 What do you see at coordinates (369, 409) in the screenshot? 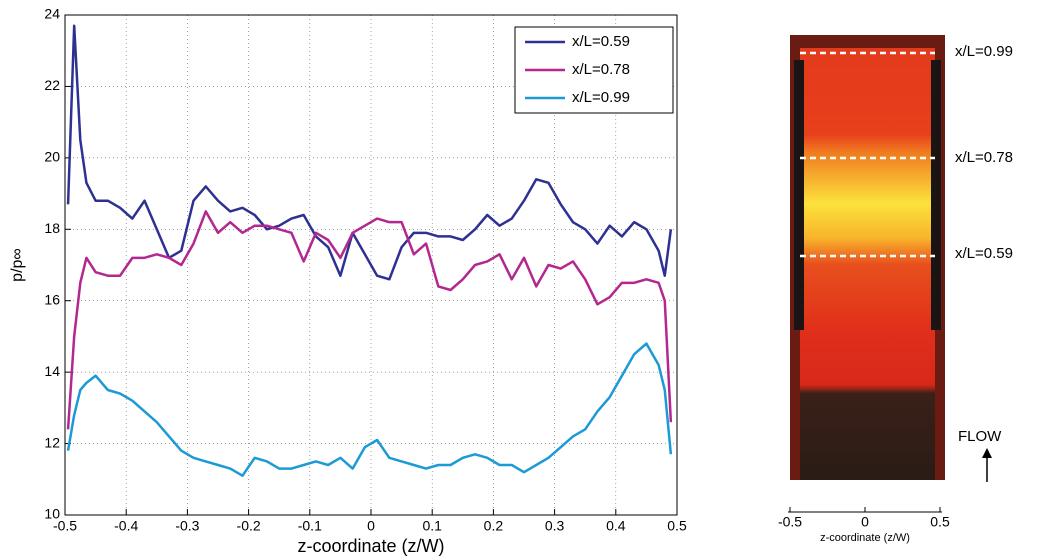
I see `data-line` at bounding box center [369, 409].